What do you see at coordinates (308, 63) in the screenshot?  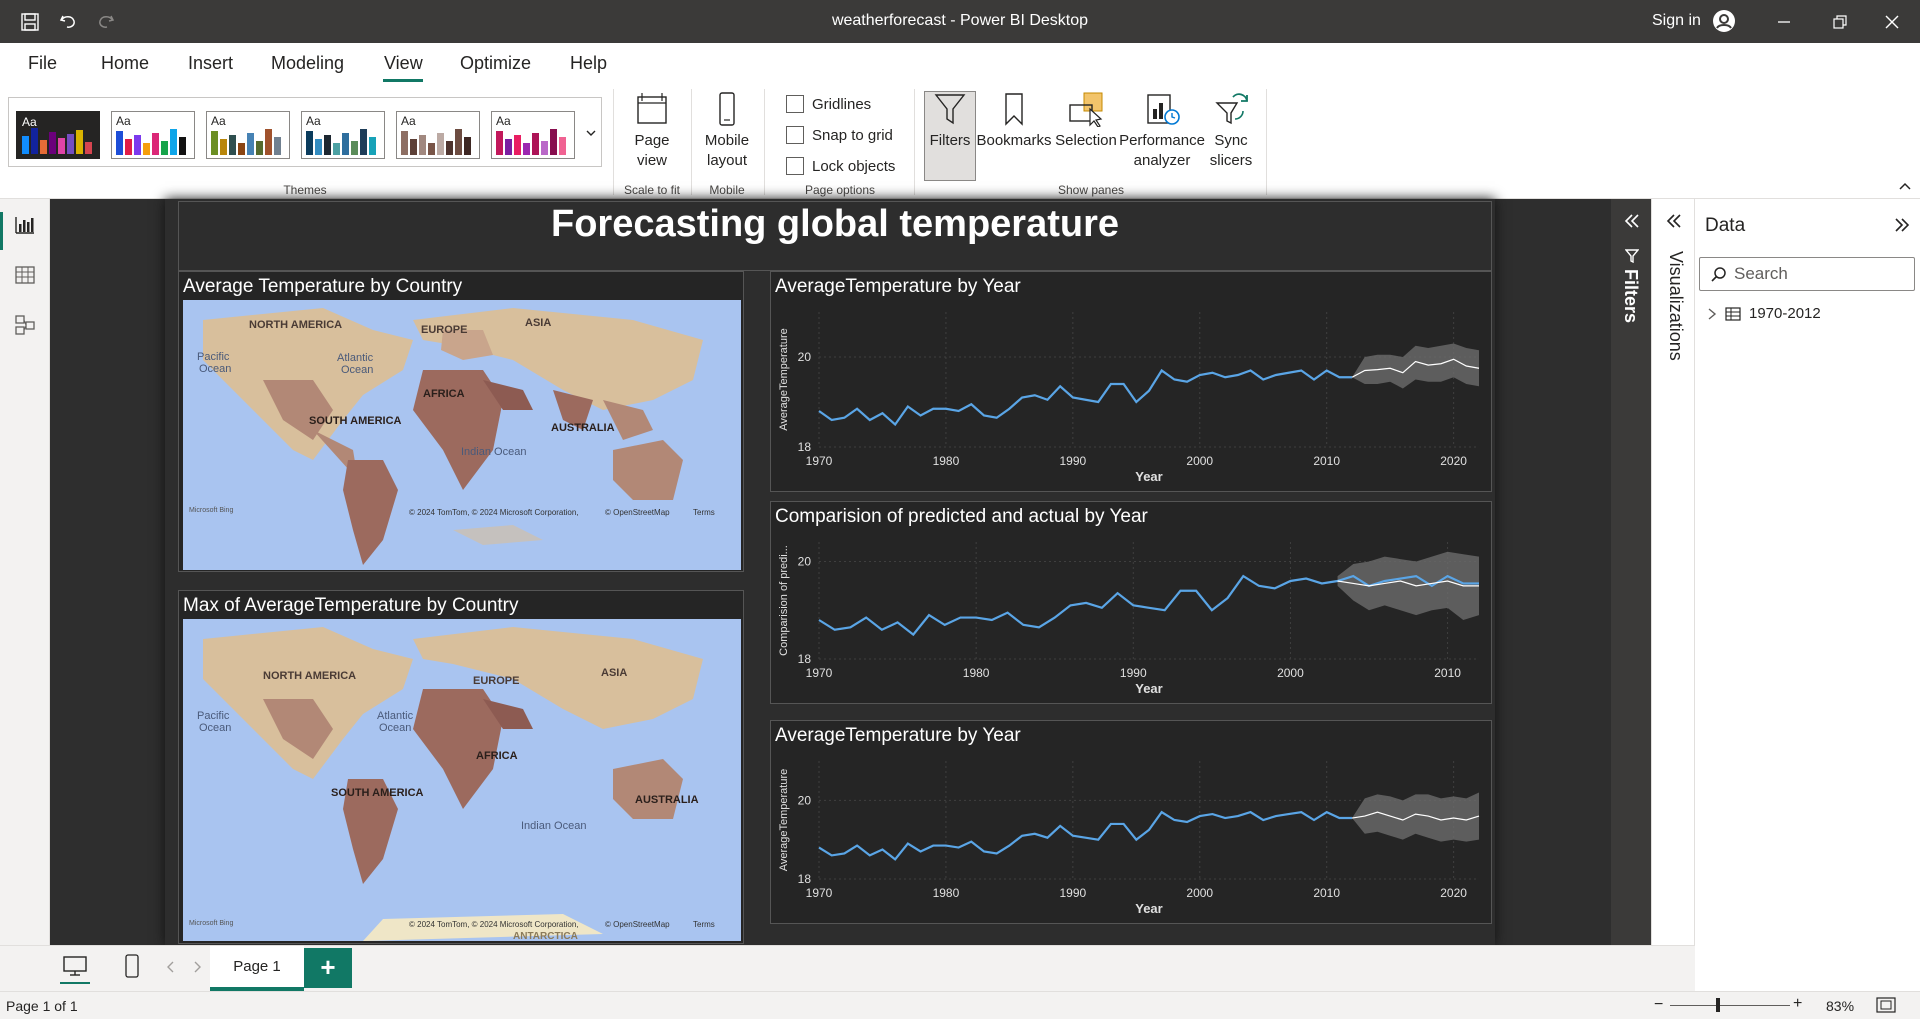 I see `menu-modeling: Modeling` at bounding box center [308, 63].